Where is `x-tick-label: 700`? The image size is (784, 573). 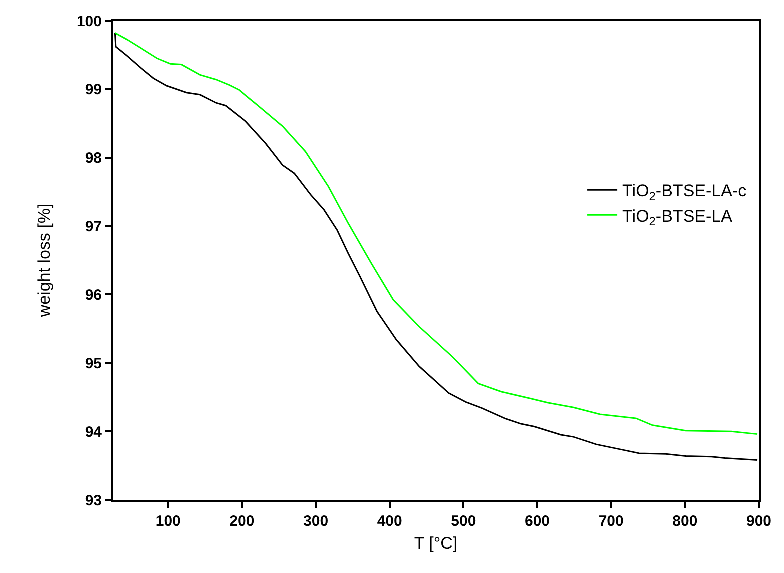 x-tick-label: 700 is located at coordinates (611, 521).